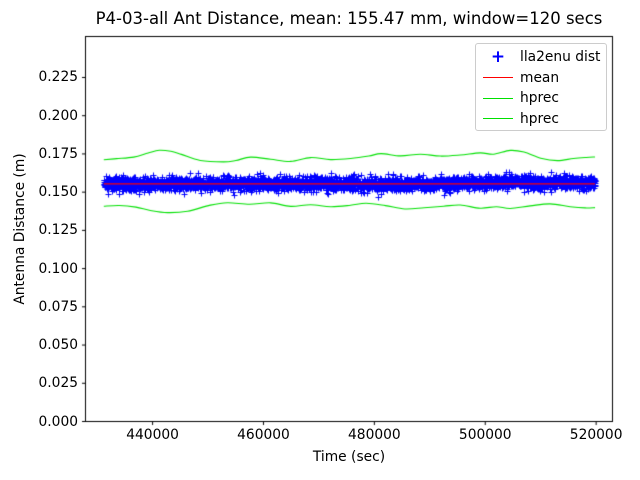 This screenshot has width=640, height=480. Describe the element at coordinates (560, 57) in the screenshot. I see `legend-label: lla2enu dist` at that location.